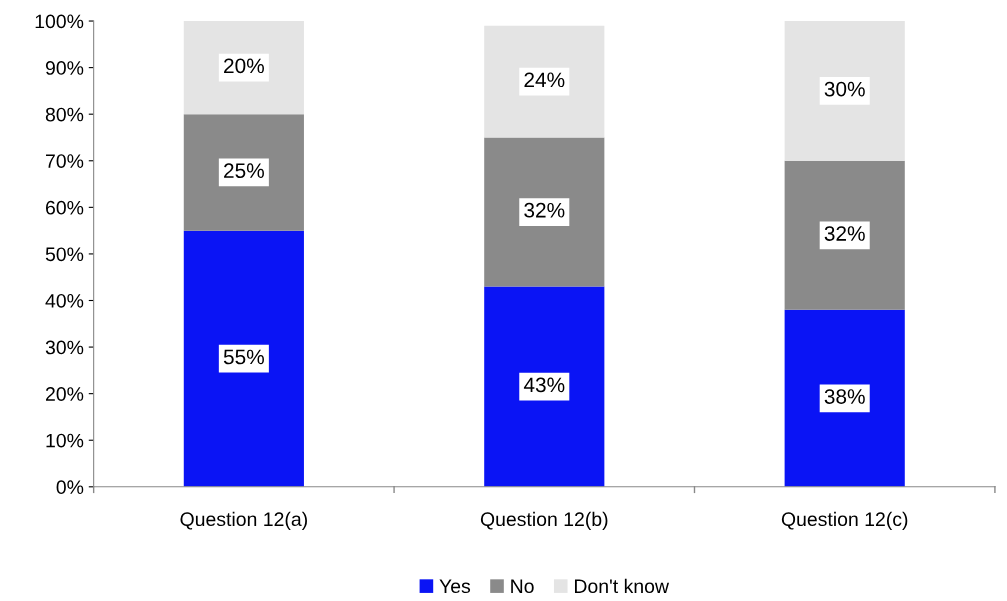 Image resolution: width=1007 pixels, height=601 pixels. Describe the element at coordinates (64, 347) in the screenshot. I see `y-tick-label: 30%` at that location.